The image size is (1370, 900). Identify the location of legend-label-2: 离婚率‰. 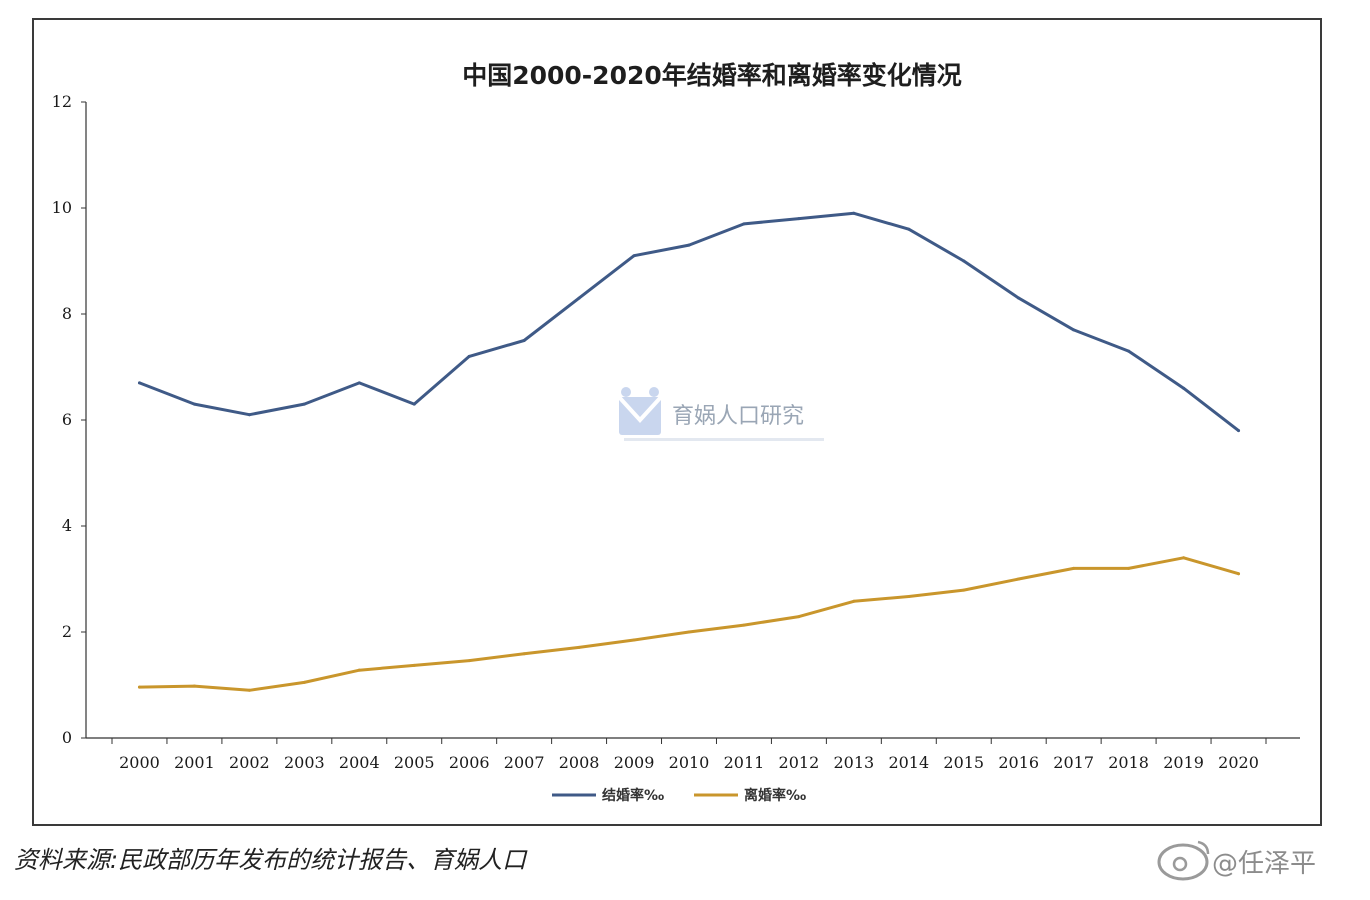
(775, 795).